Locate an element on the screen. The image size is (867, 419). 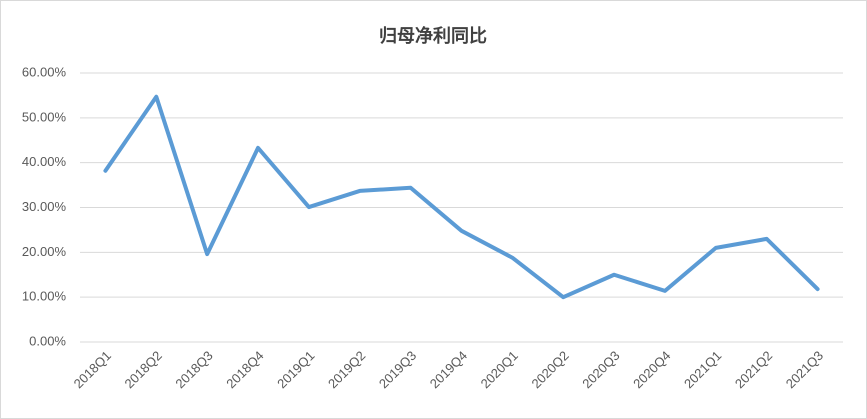
y-tick-label: 60.00% is located at coordinates (44, 71).